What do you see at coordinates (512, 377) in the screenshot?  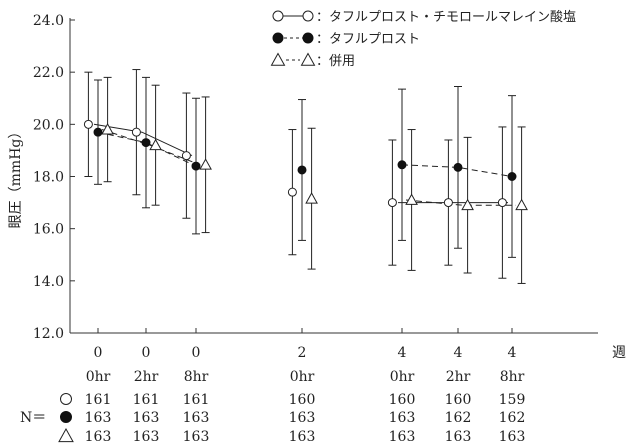 I see `x-time-label-6: 8hr` at bounding box center [512, 377].